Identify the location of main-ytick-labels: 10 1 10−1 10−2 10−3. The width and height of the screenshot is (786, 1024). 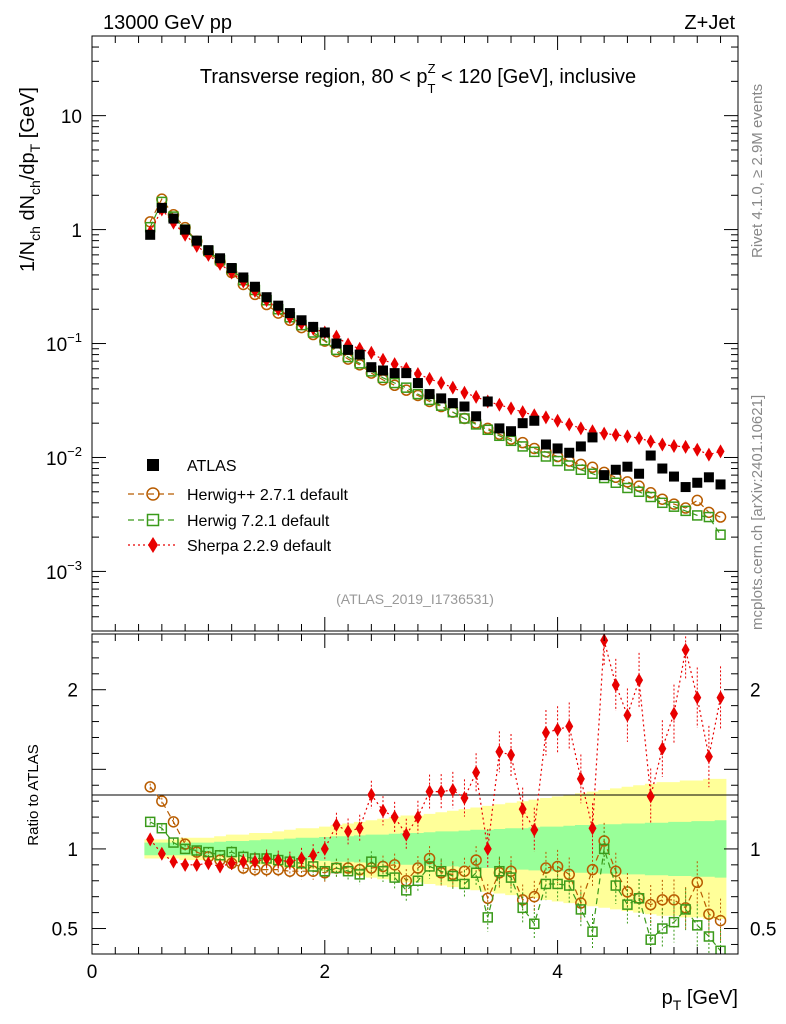
(64, 345).